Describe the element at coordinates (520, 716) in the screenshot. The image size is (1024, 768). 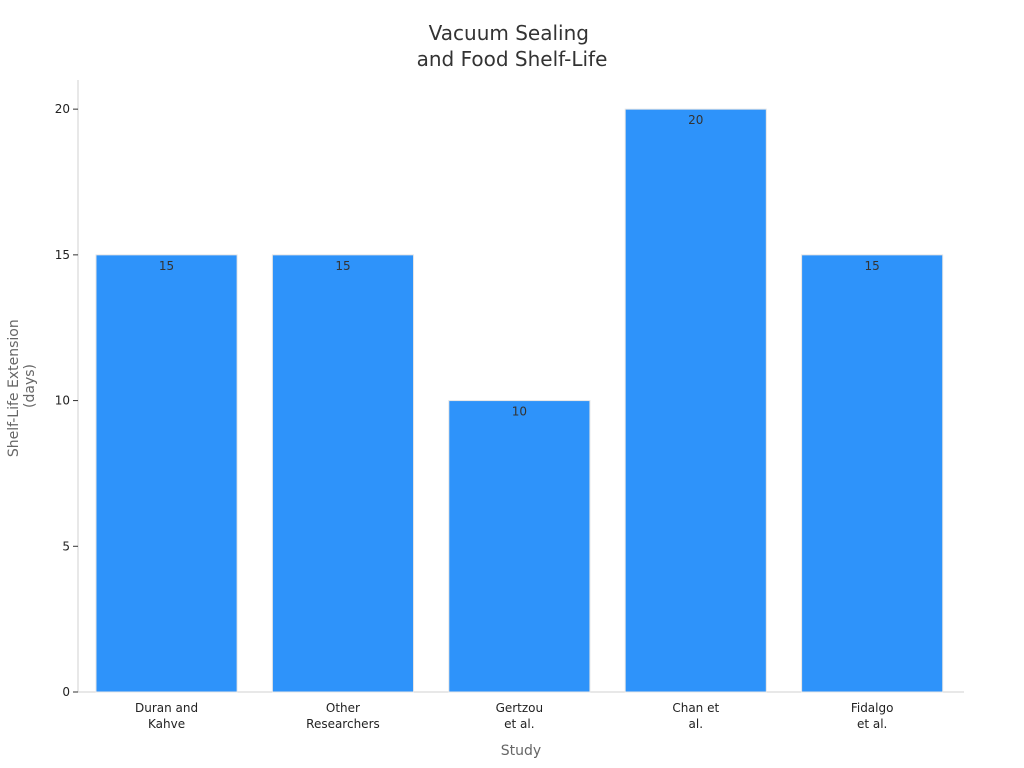
I see `x-tick-label: Gertzou et al.` at that location.